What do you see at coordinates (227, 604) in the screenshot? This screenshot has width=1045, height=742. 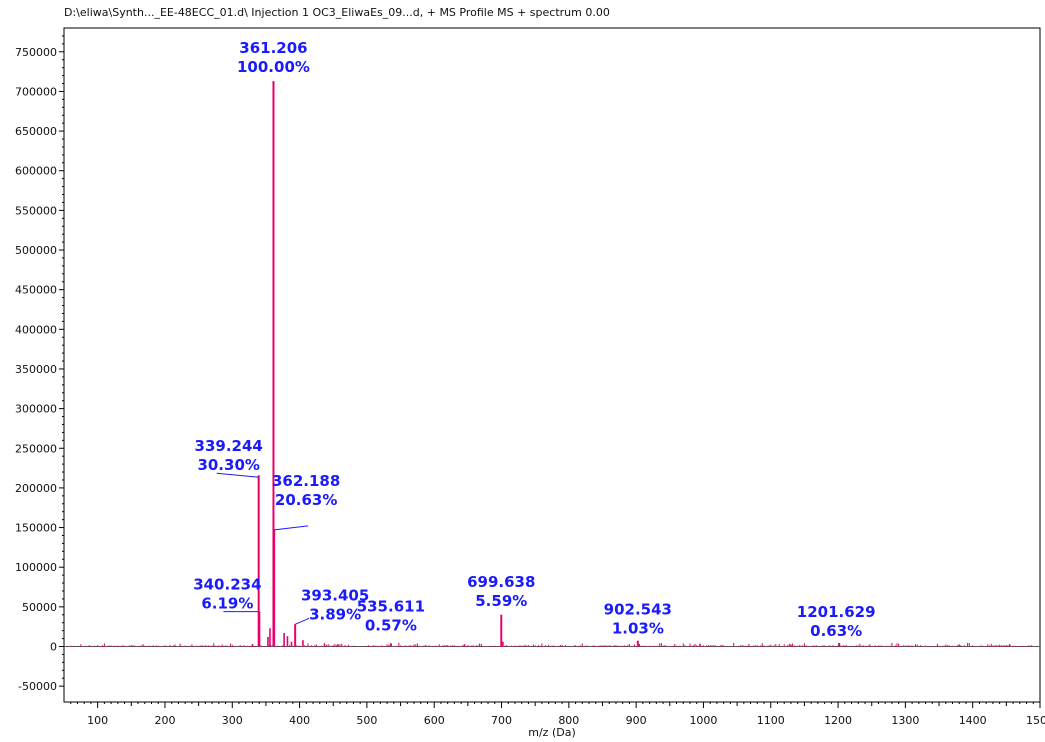 I see `peak-percent-label: 6.19%` at bounding box center [227, 604].